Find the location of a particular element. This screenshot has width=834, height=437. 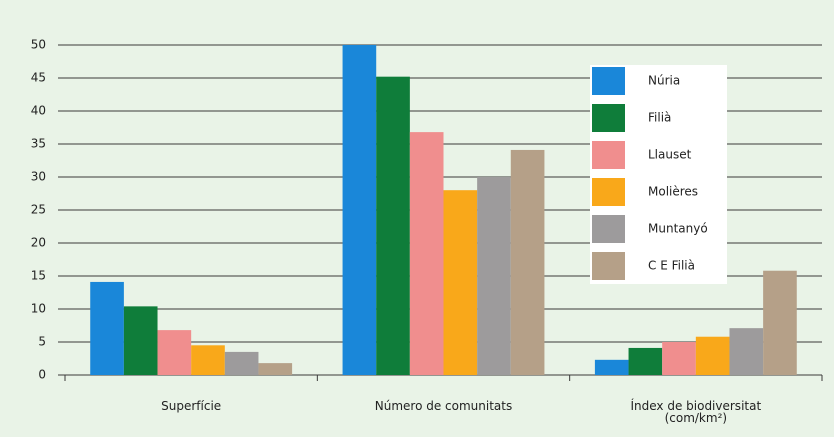

x-tick-label: Superfície is located at coordinates (191, 406).